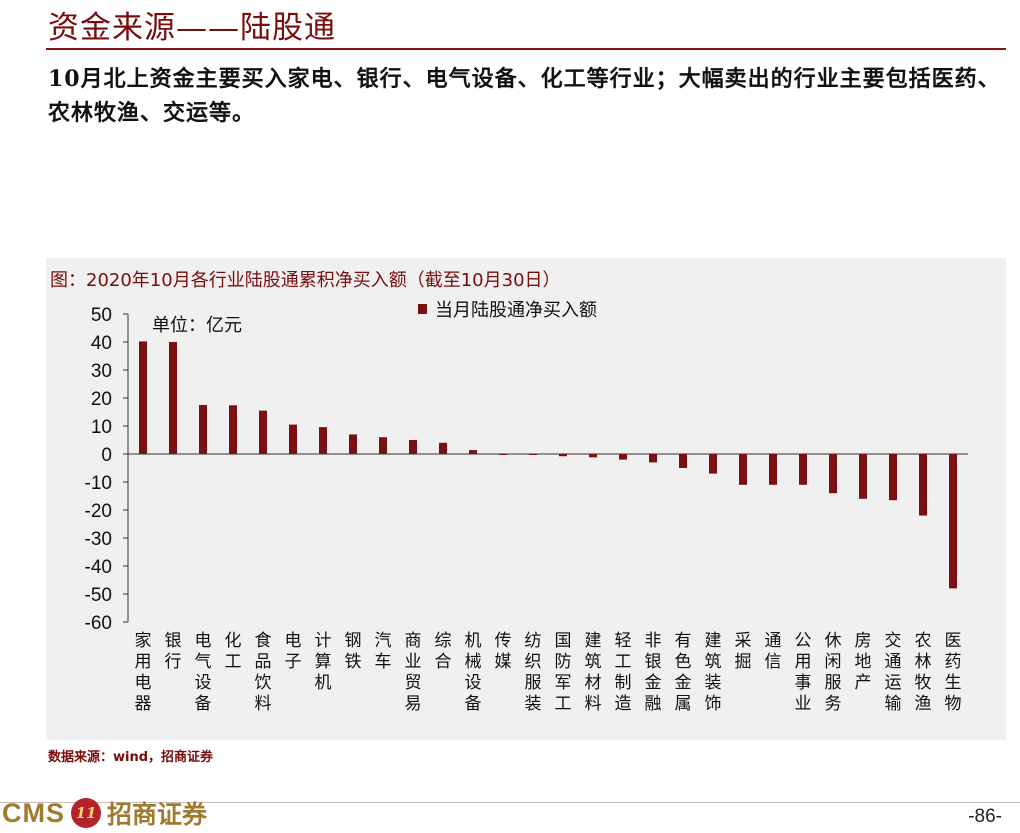 Image resolution: width=1020 pixels, height=833 pixels. Describe the element at coordinates (33, 812) in the screenshot. I see `brand-cms-text: CMS` at that location.